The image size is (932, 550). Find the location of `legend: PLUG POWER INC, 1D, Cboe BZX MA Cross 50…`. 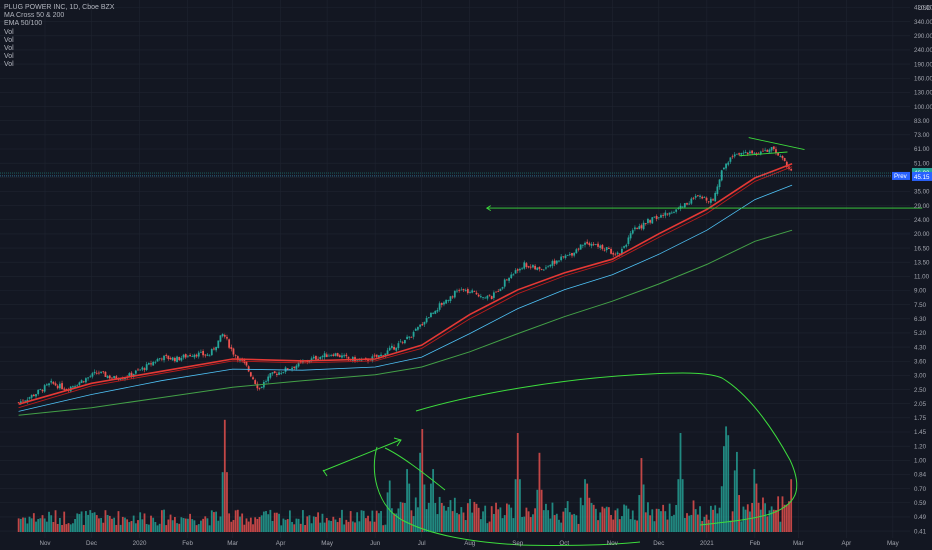

legend: PLUG POWER INC, 1D, Cboe BZX MA Cross 50… is located at coordinates (59, 37).